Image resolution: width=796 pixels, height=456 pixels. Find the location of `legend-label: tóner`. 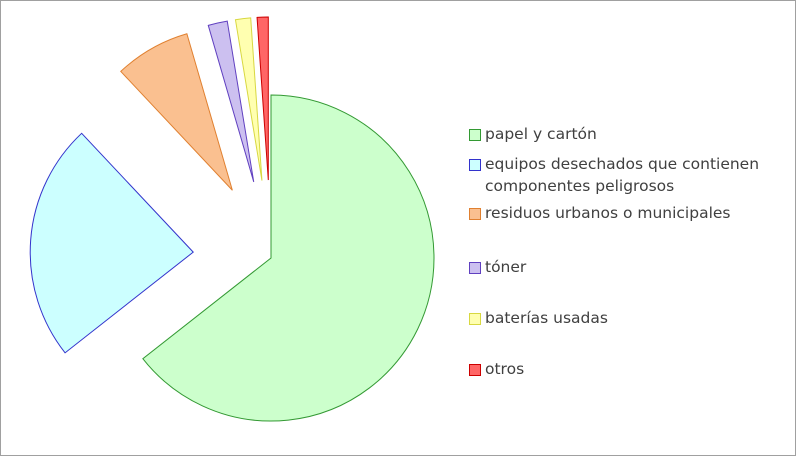

legend-label: tóner is located at coordinates (506, 267).